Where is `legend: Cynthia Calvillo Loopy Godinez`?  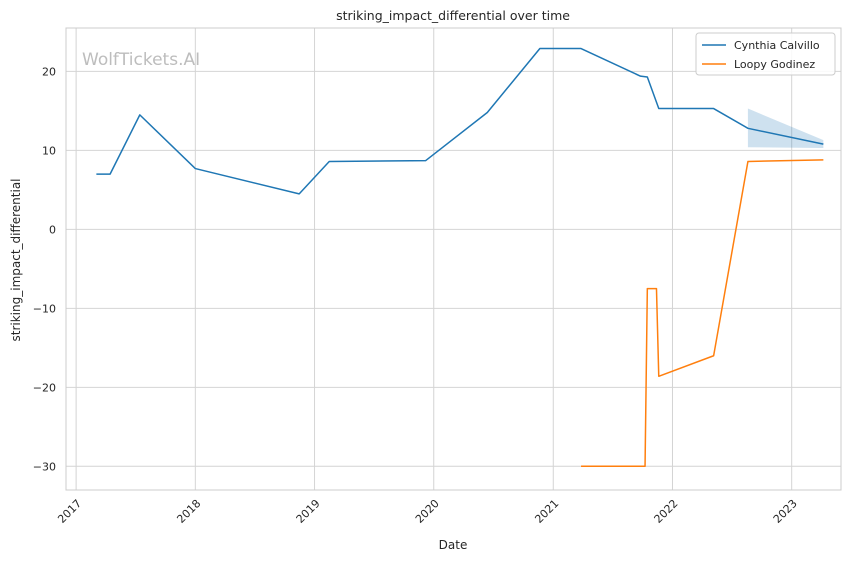
legend: Cynthia Calvillo Loopy Godinez is located at coordinates (765, 54).